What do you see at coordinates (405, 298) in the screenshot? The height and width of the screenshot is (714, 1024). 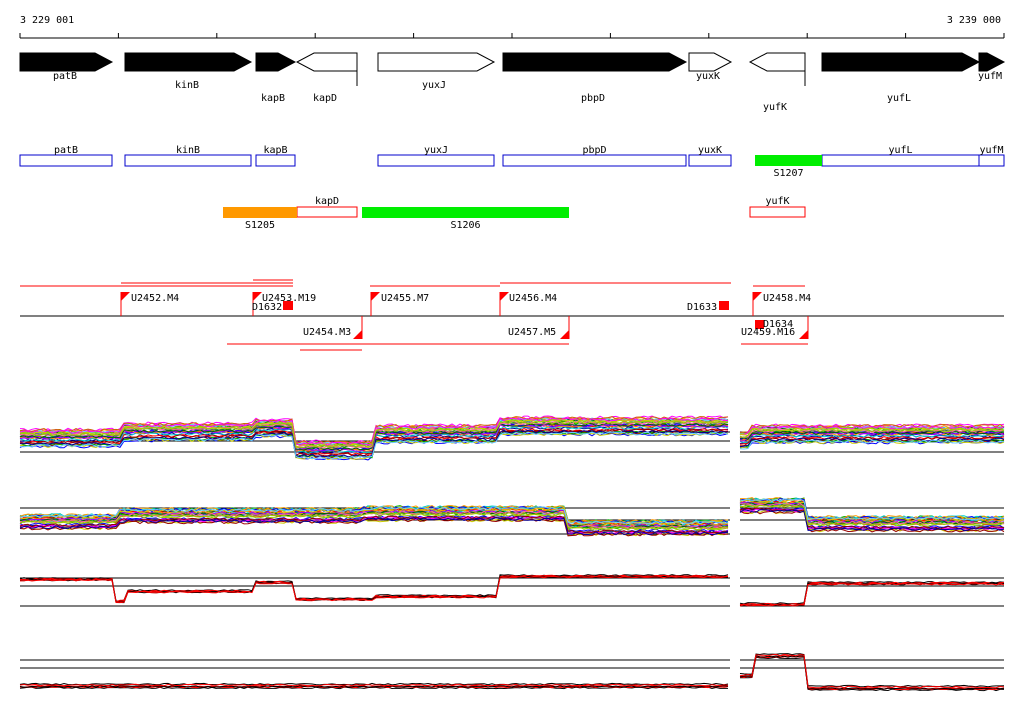 I see `marker-label: U2455.M7` at bounding box center [405, 298].